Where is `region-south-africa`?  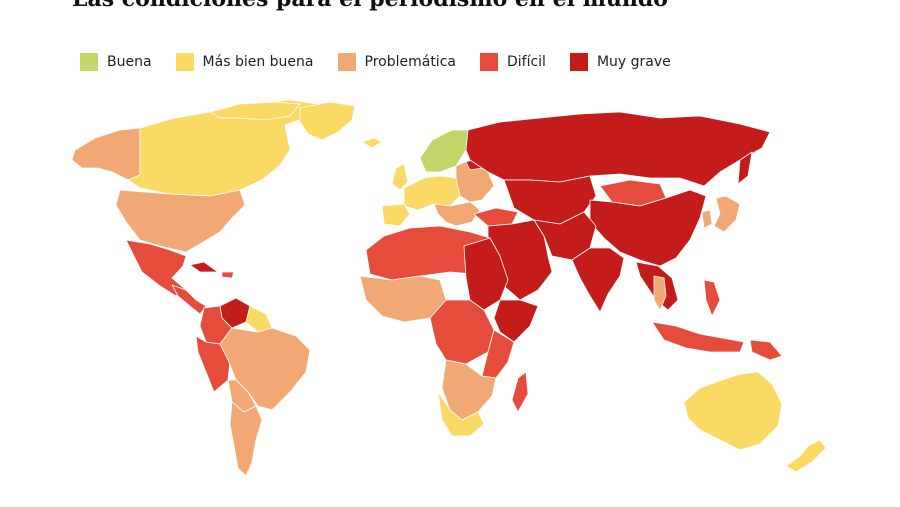
region-south-africa is located at coordinates (461, 414).